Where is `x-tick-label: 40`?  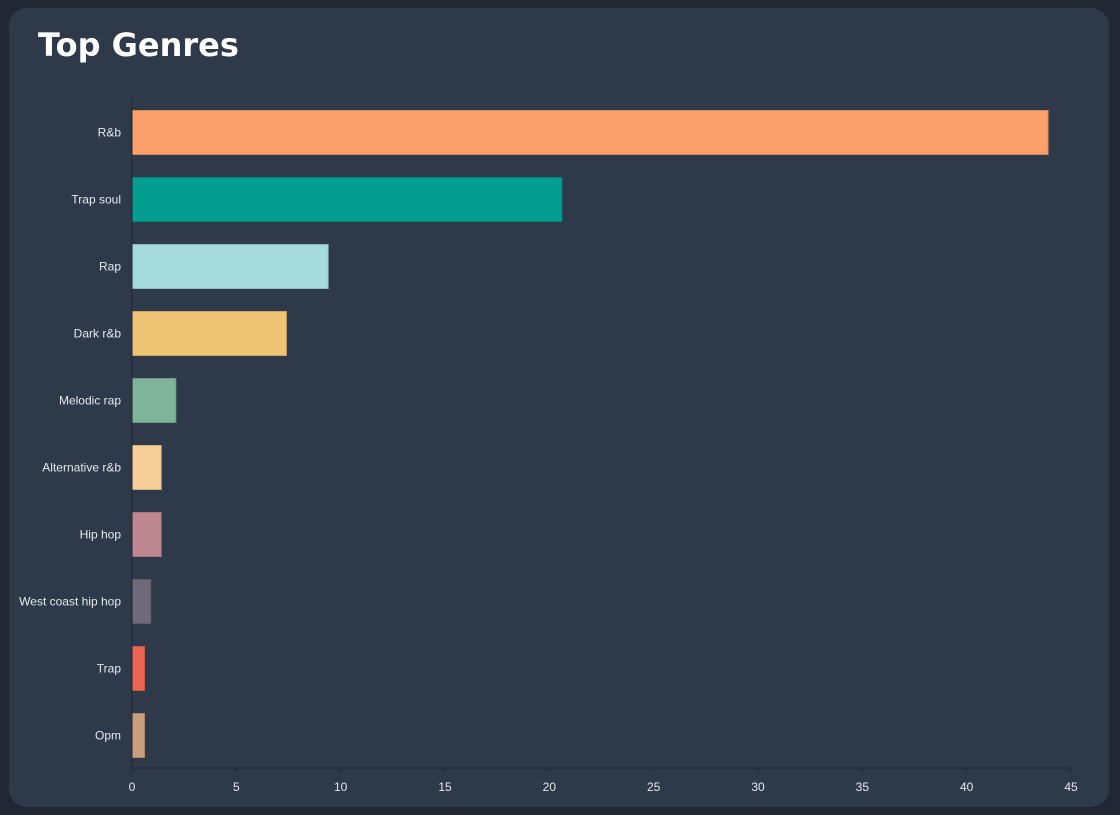 x-tick-label: 40 is located at coordinates (967, 787).